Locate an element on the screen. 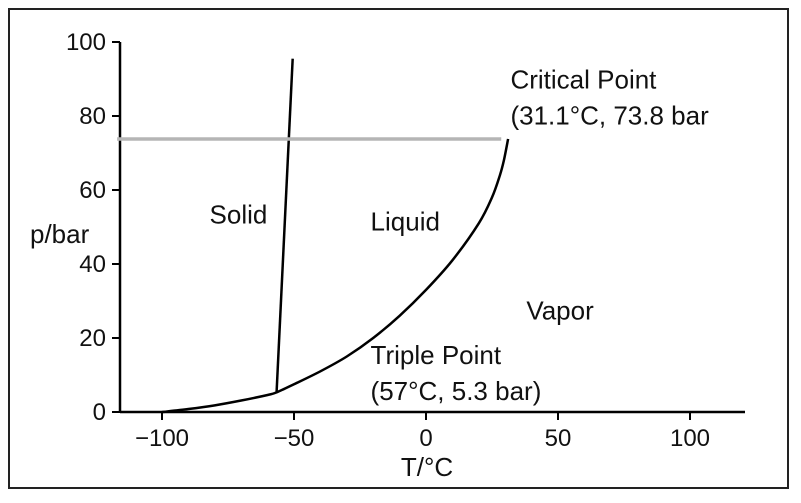 The image size is (801, 503). y-tick-label: 40 is located at coordinates (92, 264).